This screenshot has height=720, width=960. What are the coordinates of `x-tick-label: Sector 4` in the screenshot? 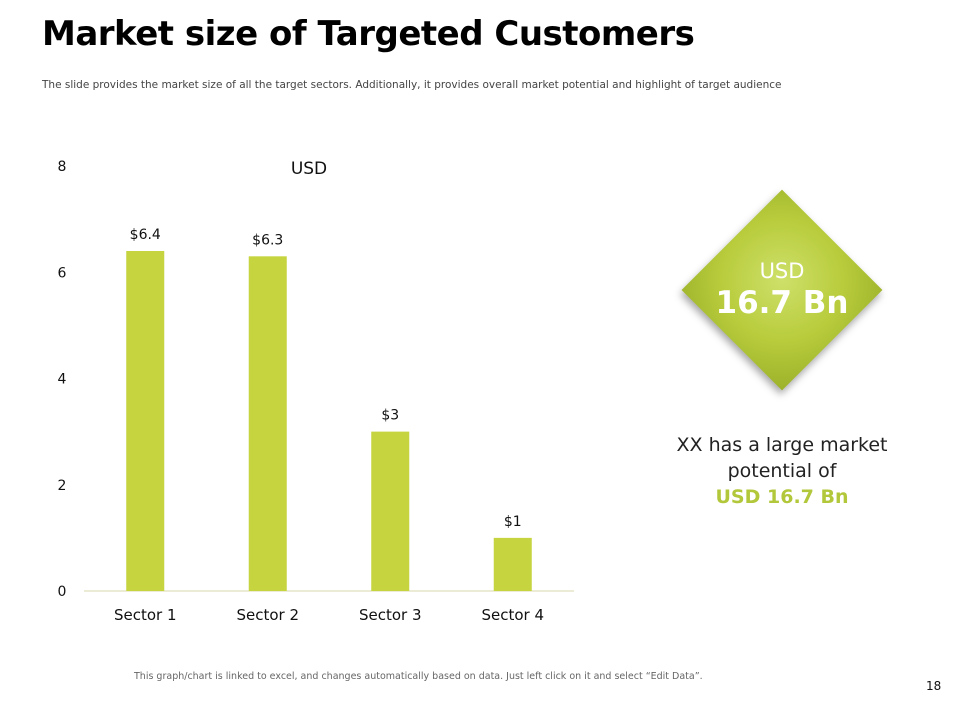 It's located at (512, 615).